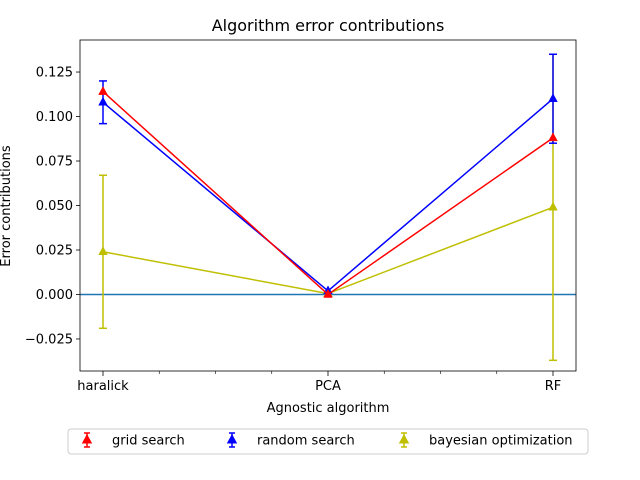  What do you see at coordinates (306, 441) in the screenshot?
I see `legend-random-search-label: random search` at bounding box center [306, 441].